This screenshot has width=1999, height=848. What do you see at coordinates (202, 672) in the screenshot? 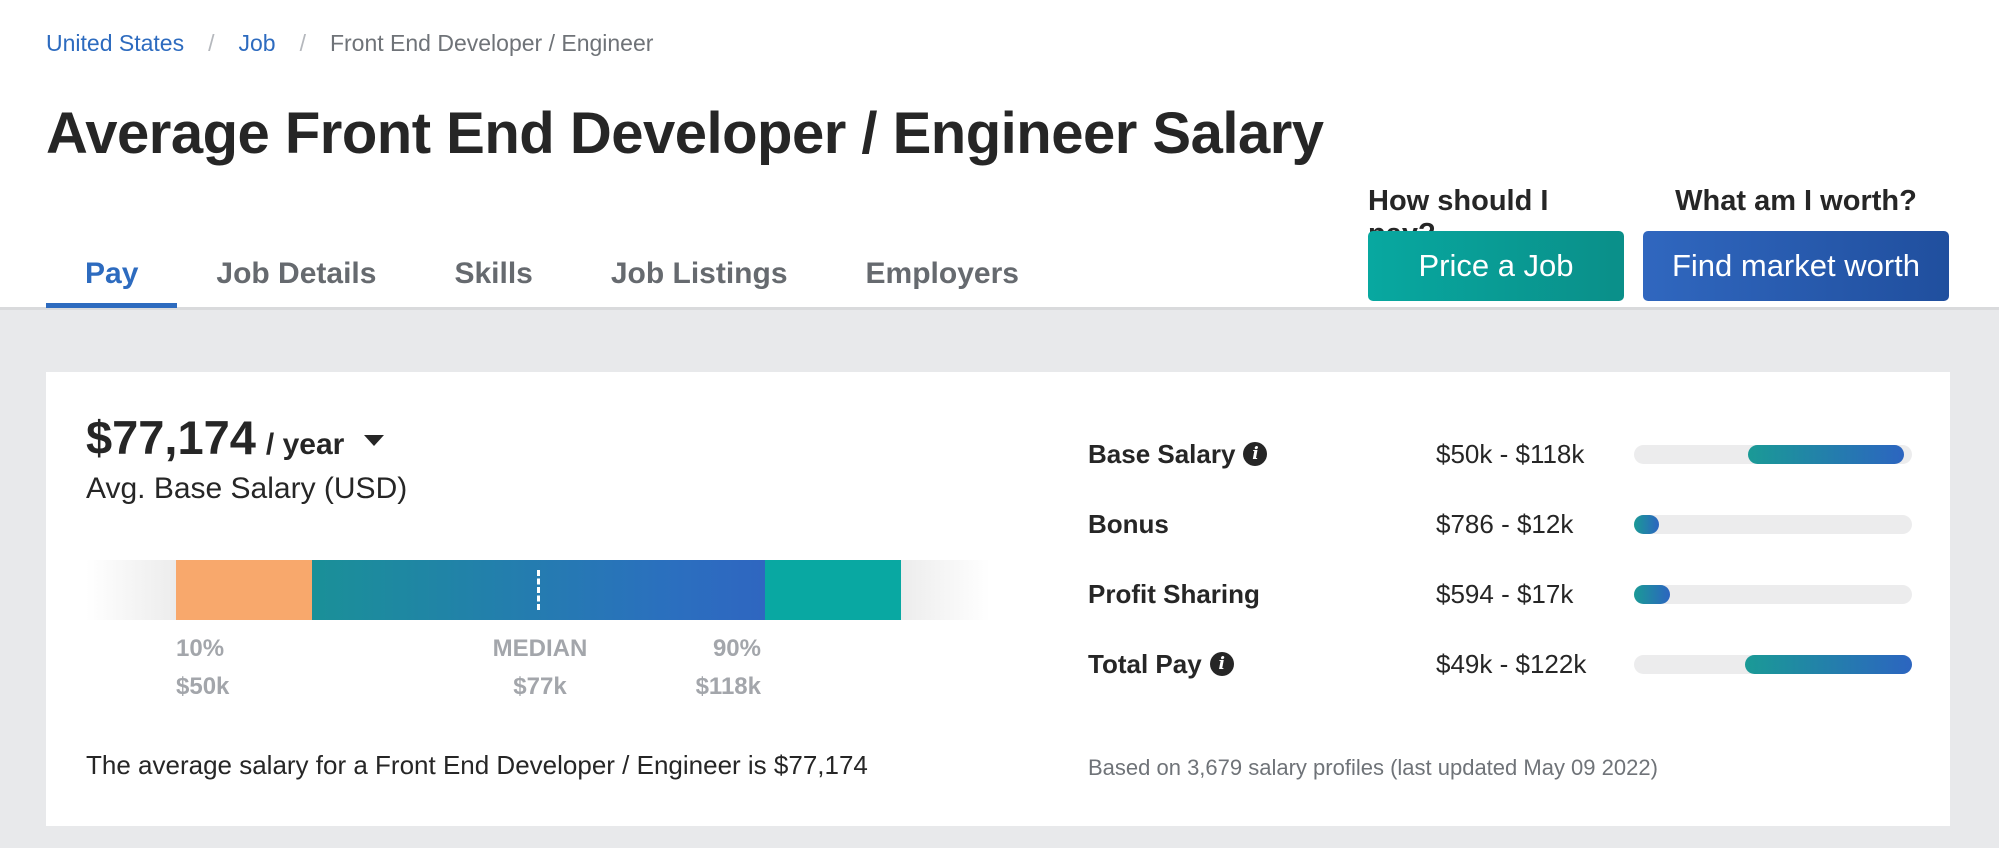
I see `percentile-10: 10% $50k` at bounding box center [202, 672].